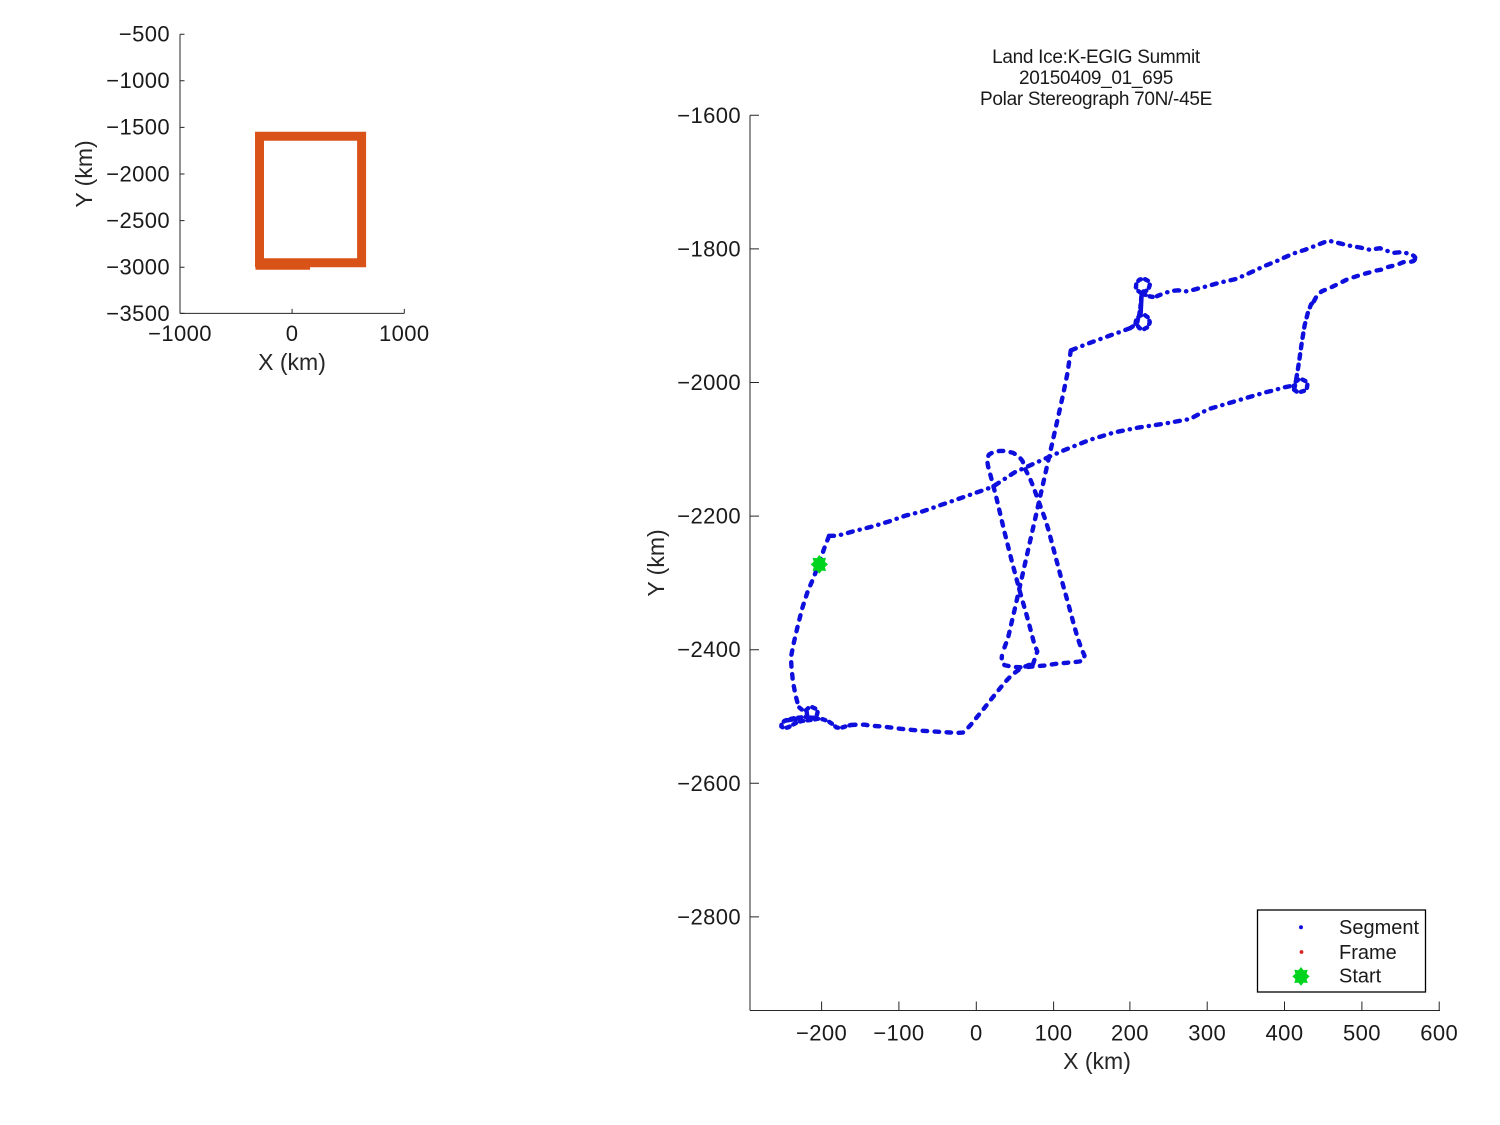 This screenshot has width=1500, height=1125. I want to click on svg-text: −2600, so click(709, 783).